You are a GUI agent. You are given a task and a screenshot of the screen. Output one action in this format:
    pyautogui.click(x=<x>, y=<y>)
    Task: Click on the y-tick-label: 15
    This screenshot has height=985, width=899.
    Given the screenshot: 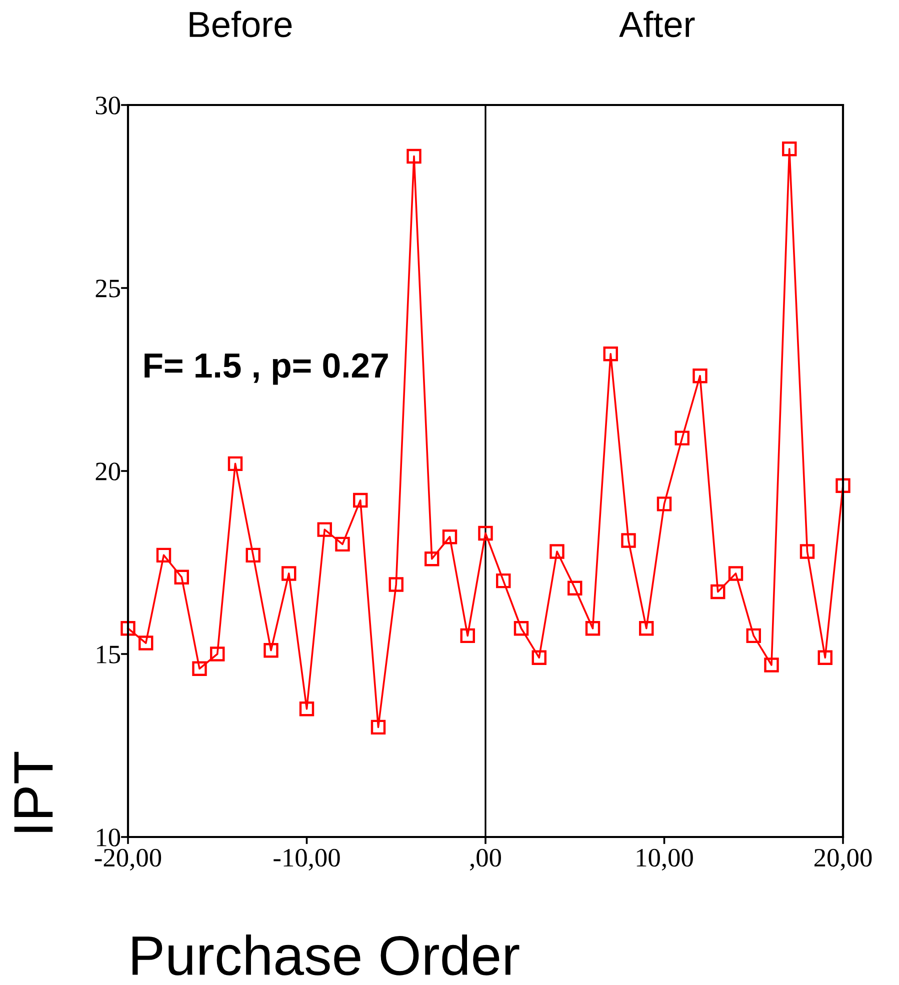 What is the action you would take?
    pyautogui.click(x=108, y=655)
    